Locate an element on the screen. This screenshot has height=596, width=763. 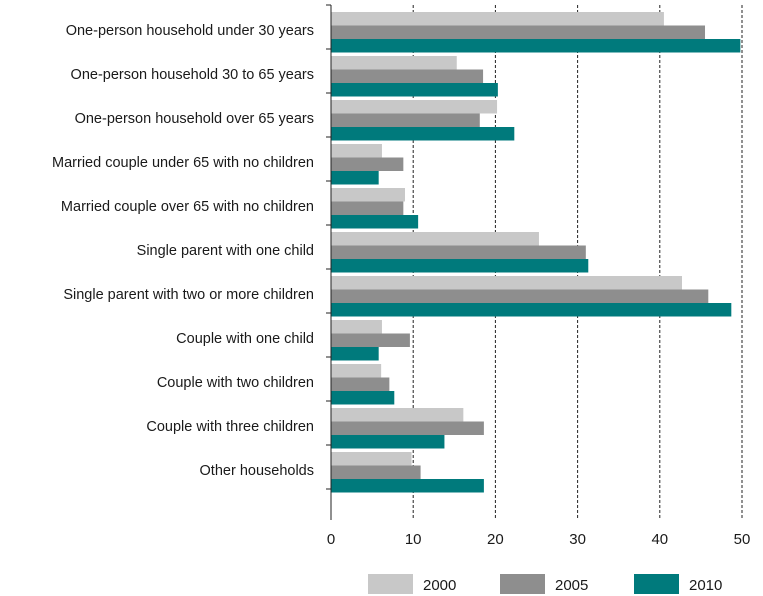
legend-label-2000: 2000 is located at coordinates (439, 585).